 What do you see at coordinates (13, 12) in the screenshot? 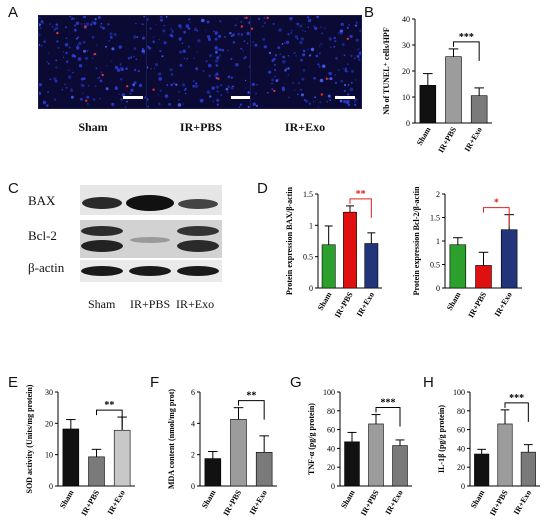
I see `panel-label-a: A` at bounding box center [13, 12].